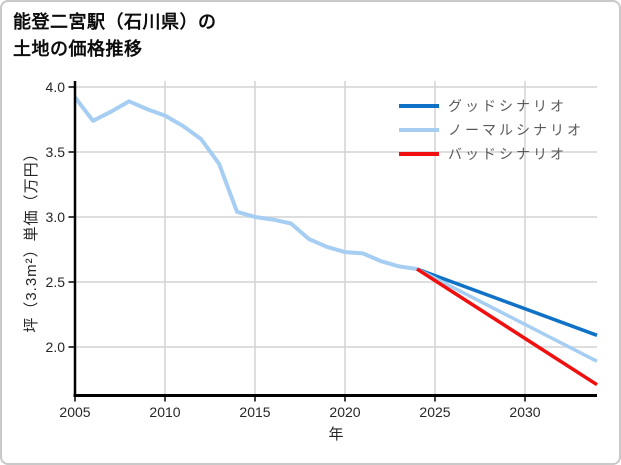 The image size is (621, 465). What do you see at coordinates (55, 86) in the screenshot?
I see `y-tick-label: 4.0` at bounding box center [55, 86].